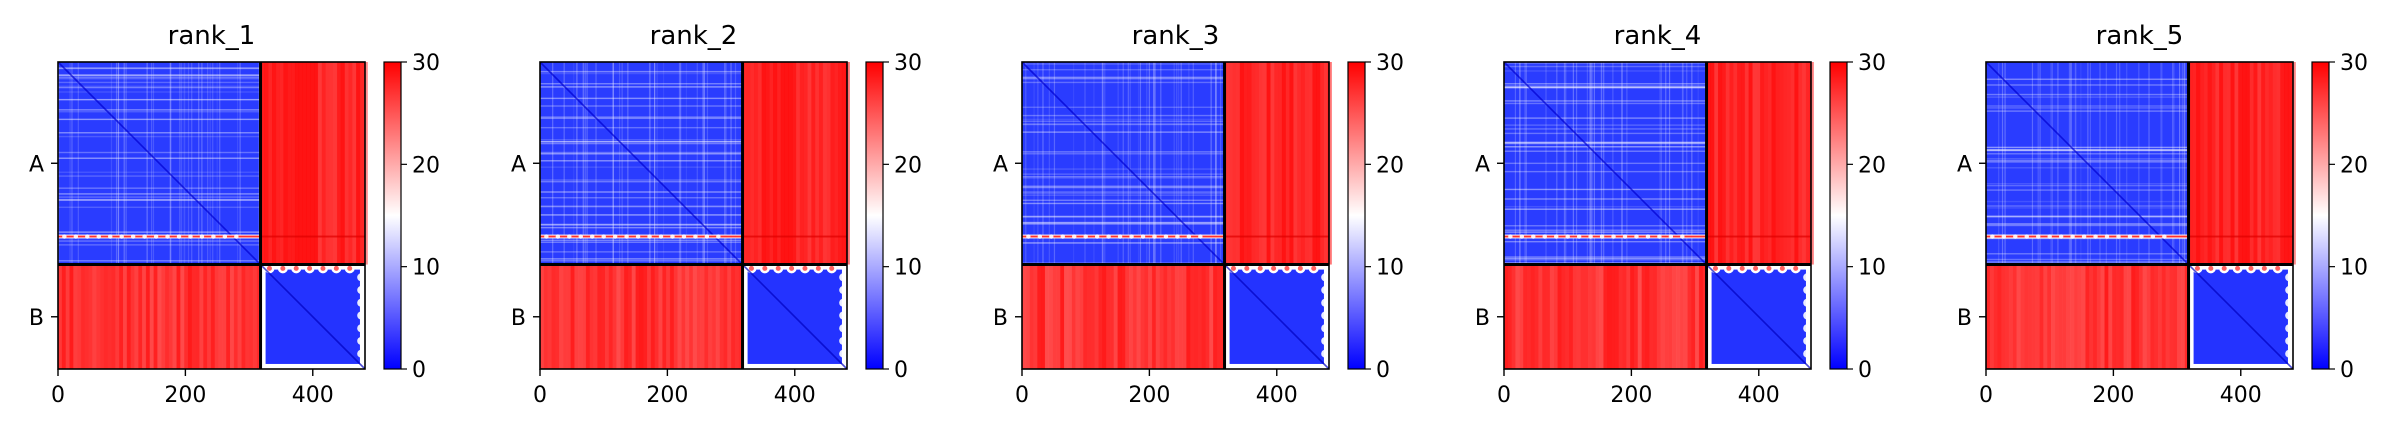 The image size is (2401, 443). I want to click on aa-high-error-row, so click(1605, 236).